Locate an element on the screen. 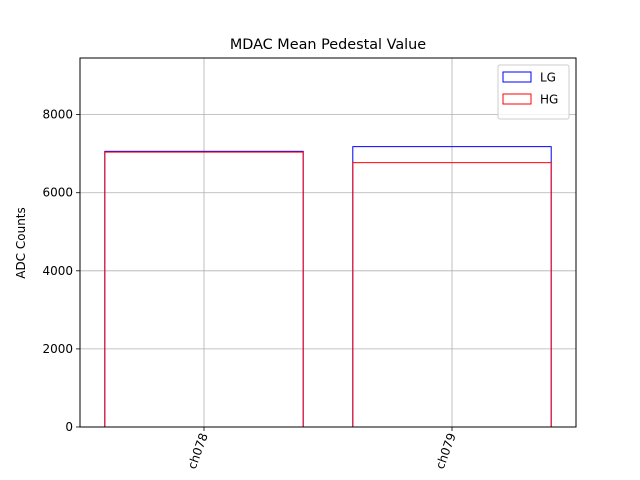  legend-swatch-lg is located at coordinates (517, 77).